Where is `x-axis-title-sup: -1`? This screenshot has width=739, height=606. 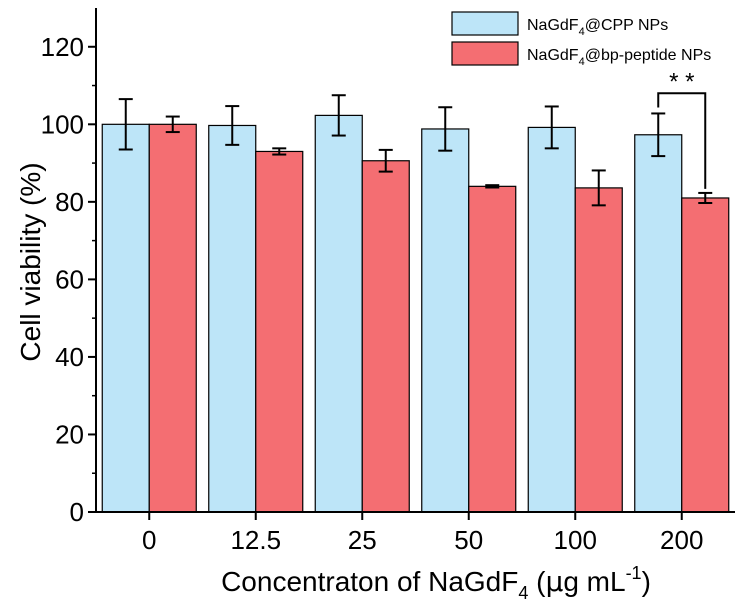
x-axis-title-sup: -1 is located at coordinates (634, 573).